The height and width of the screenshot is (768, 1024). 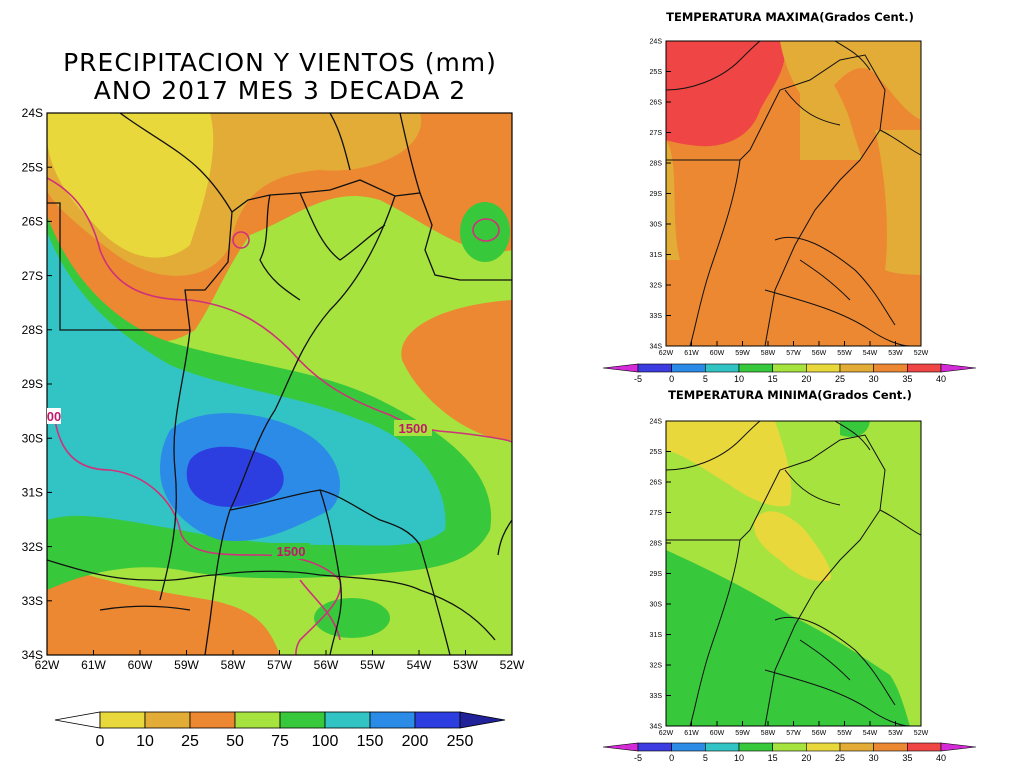 I want to click on colorbar-label: 5, so click(x=705, y=379).